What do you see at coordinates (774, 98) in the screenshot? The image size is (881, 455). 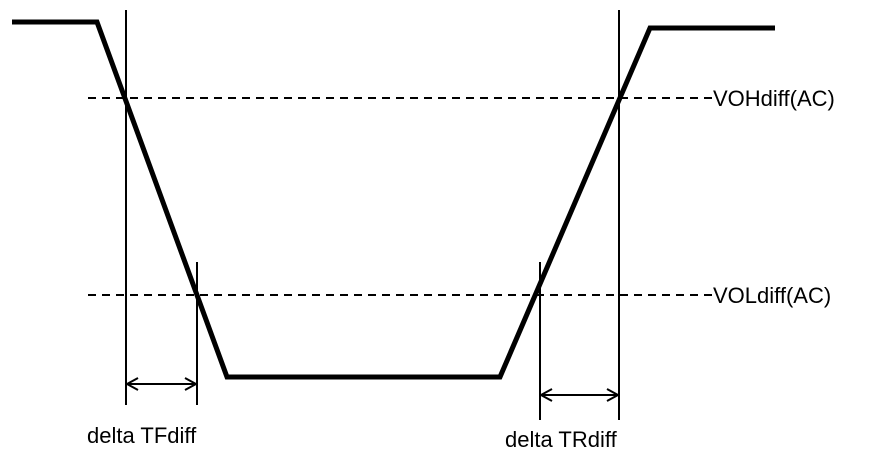 I see `voh-level-label: VOHdiff(AC)` at bounding box center [774, 98].